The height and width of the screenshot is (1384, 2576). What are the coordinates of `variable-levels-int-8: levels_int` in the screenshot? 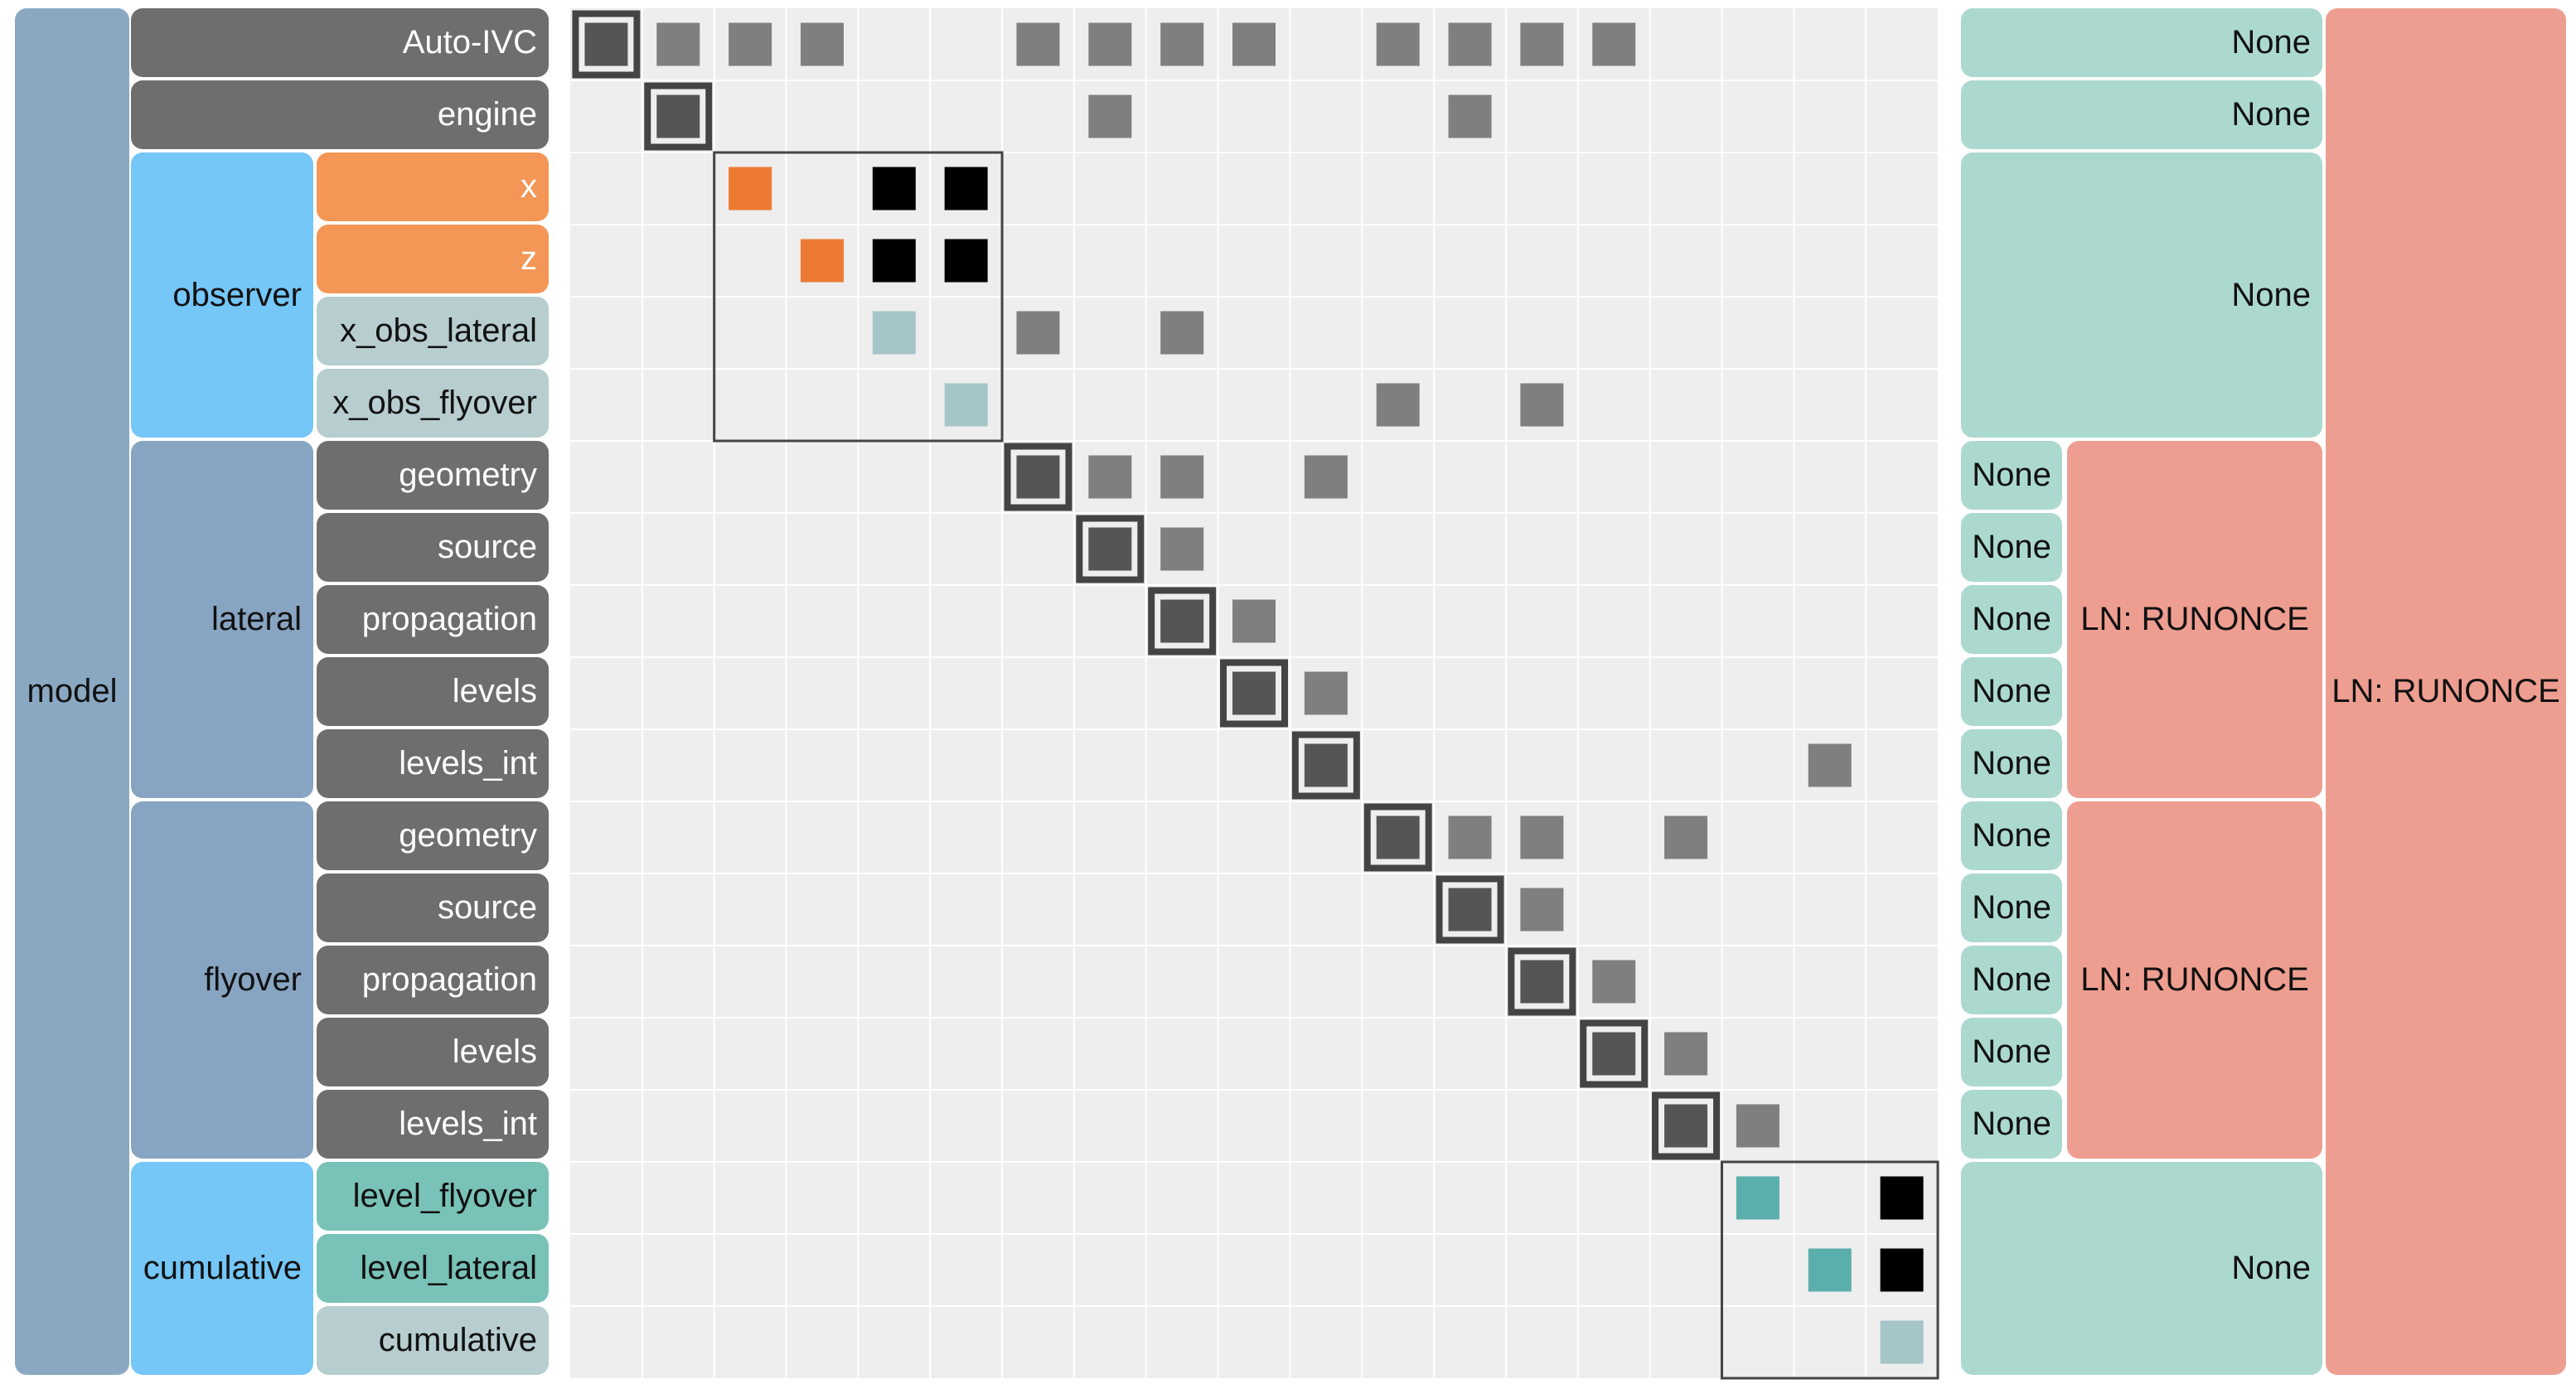 It's located at (433, 763).